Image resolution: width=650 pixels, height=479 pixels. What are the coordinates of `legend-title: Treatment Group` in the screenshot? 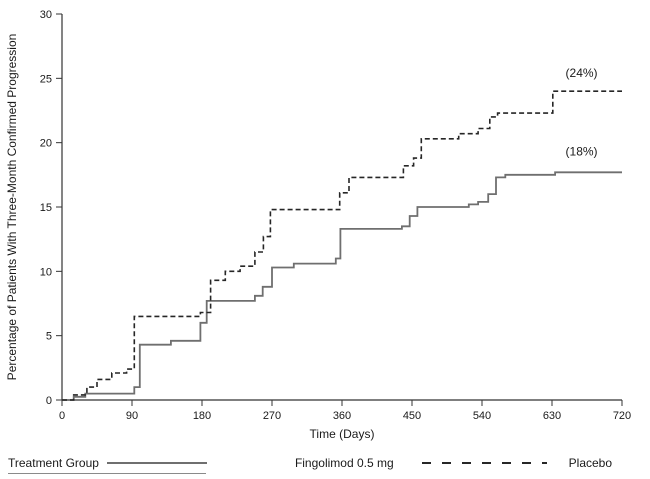 It's located at (53, 462).